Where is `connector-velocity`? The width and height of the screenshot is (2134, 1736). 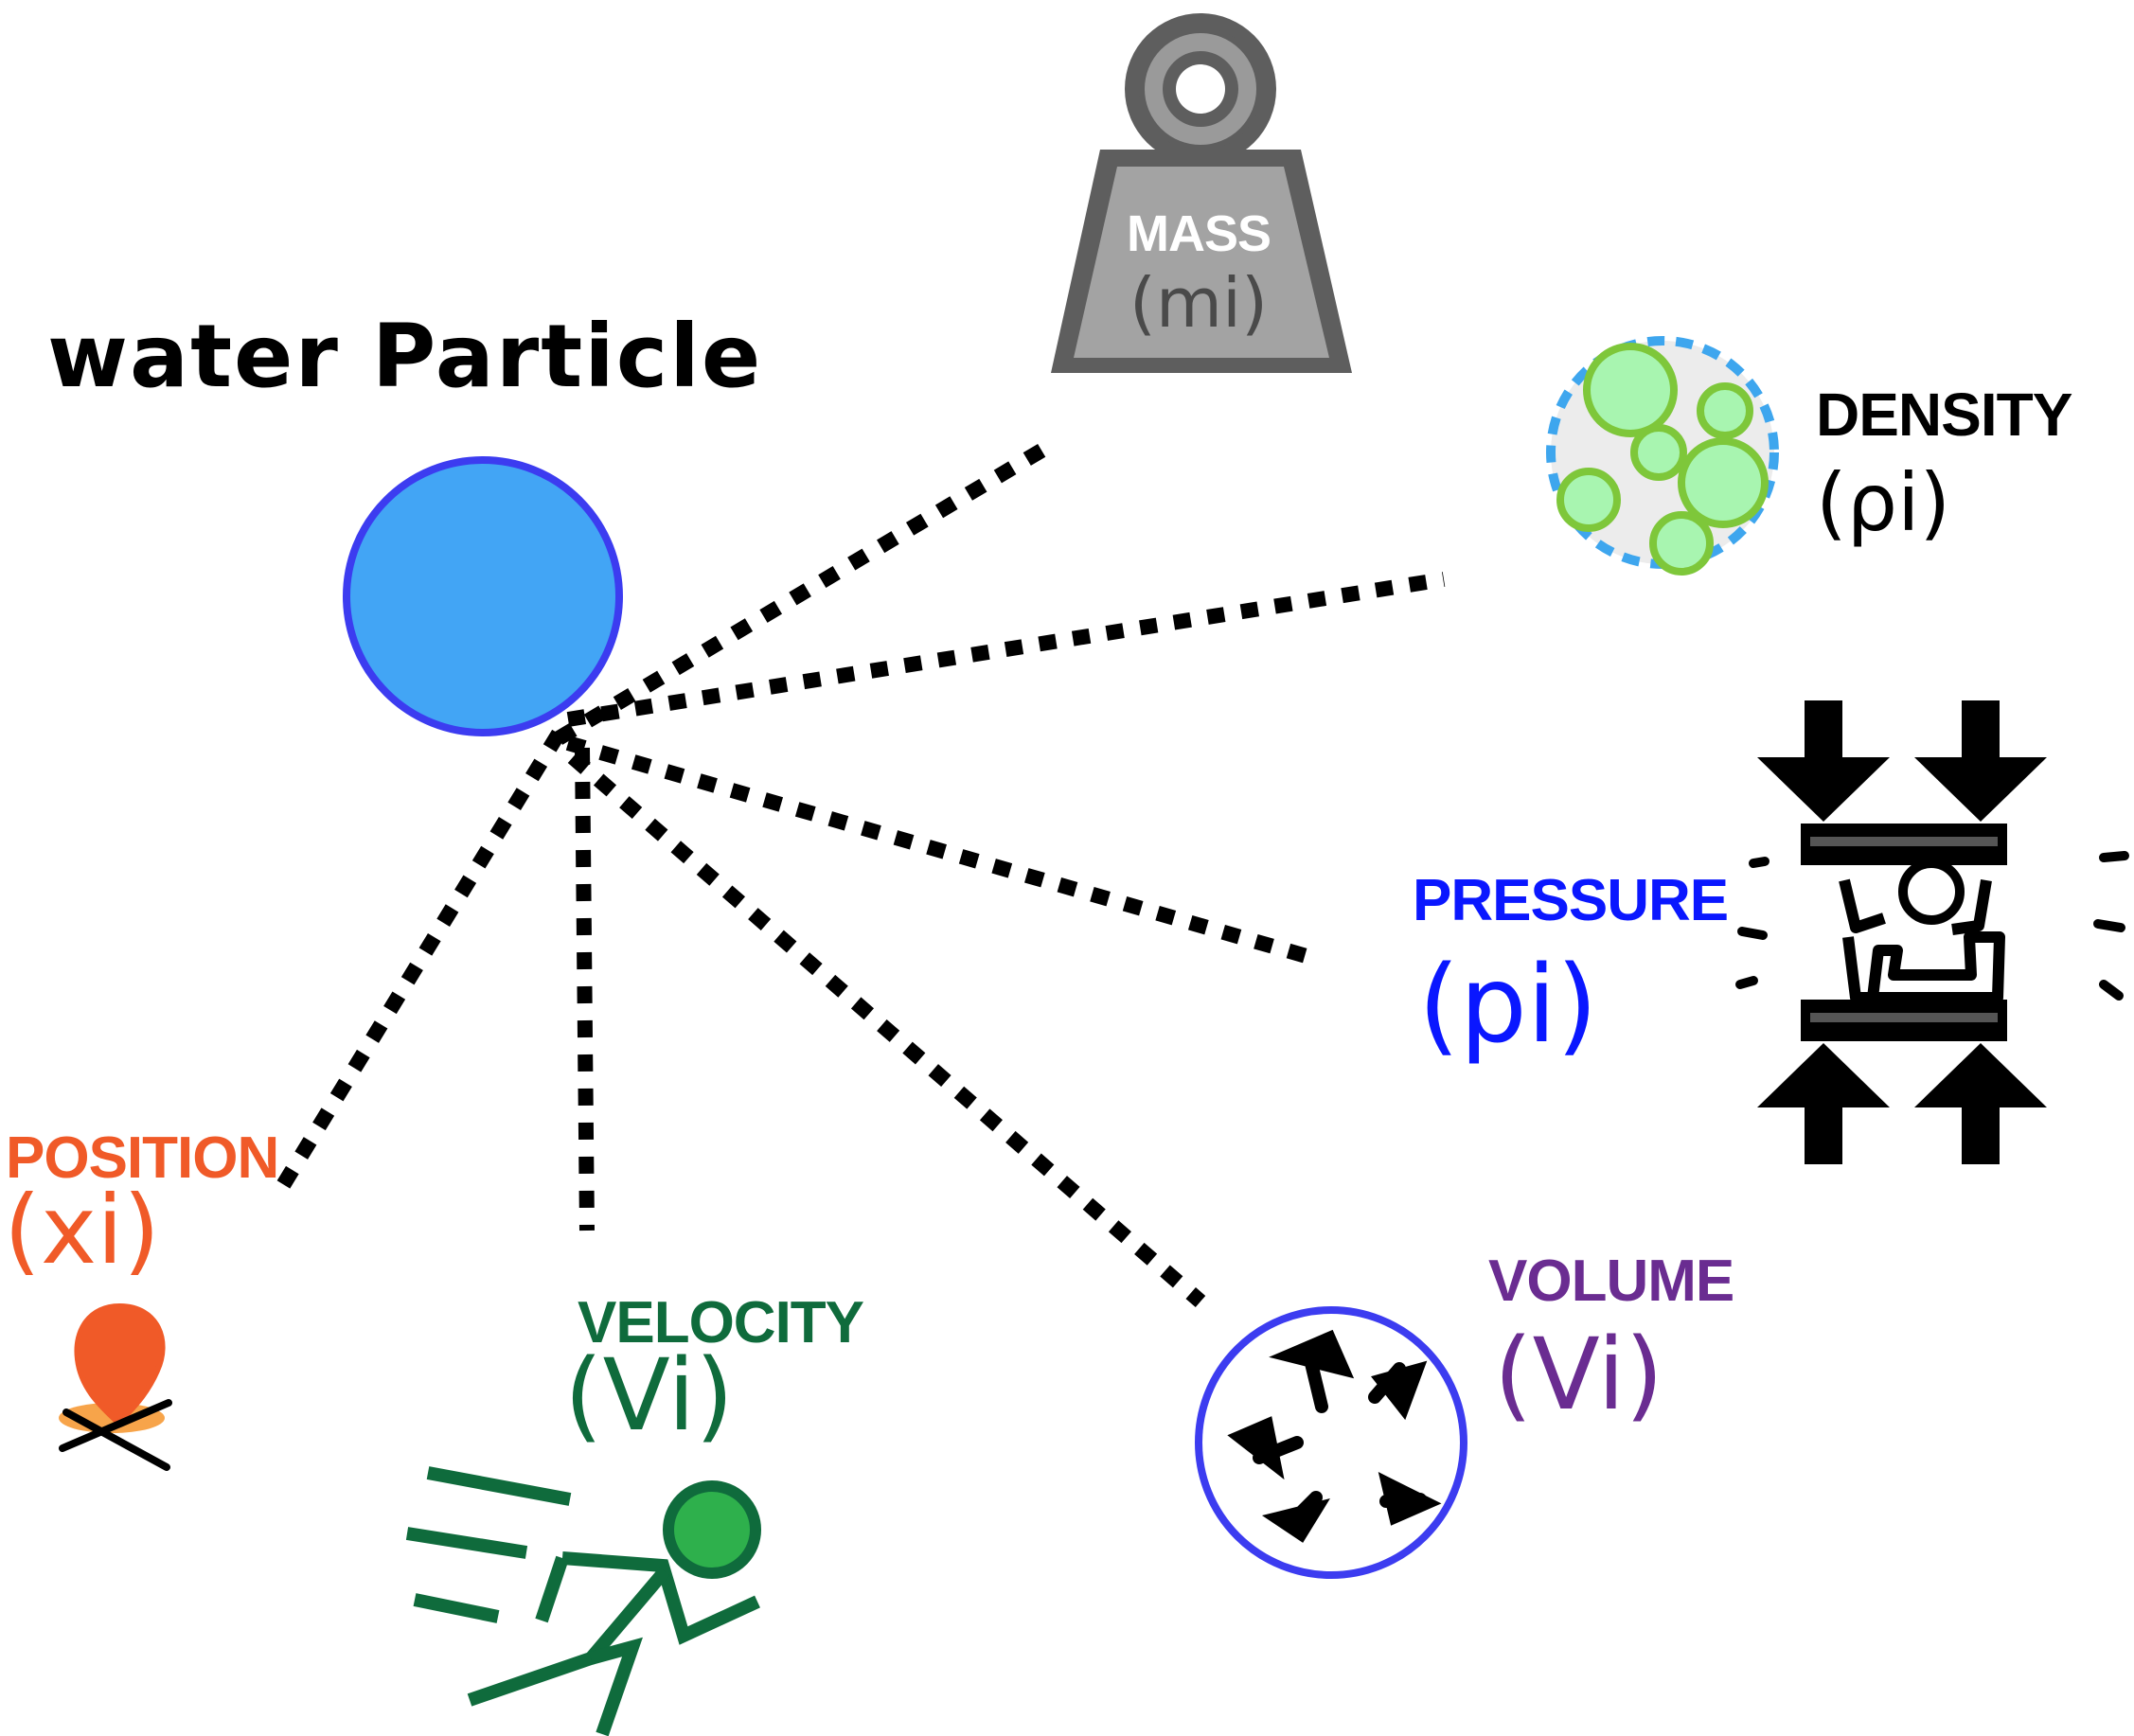
connector-velocity is located at coordinates (585, 989).